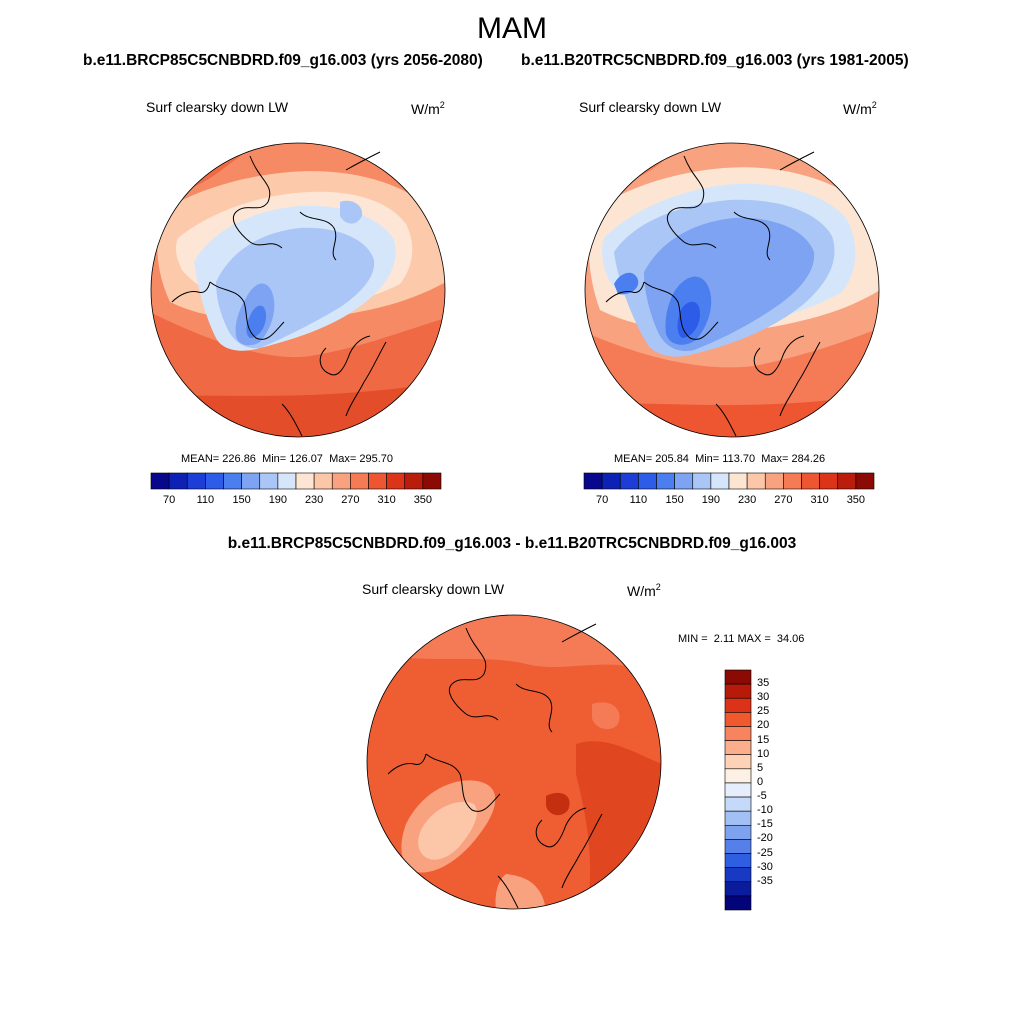  Describe the element at coordinates (428, 108) in the screenshot. I see `panel1-units: W/m2` at that location.